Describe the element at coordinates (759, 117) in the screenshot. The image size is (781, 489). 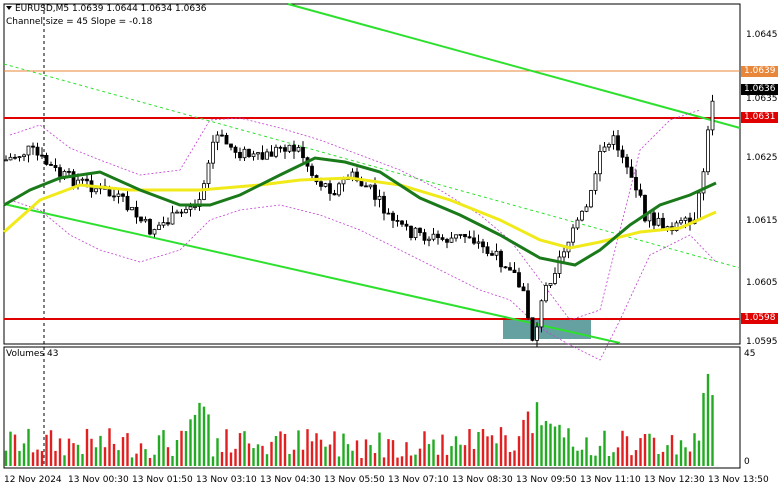
I see `resistance-price-tag: 1.0631` at that location.